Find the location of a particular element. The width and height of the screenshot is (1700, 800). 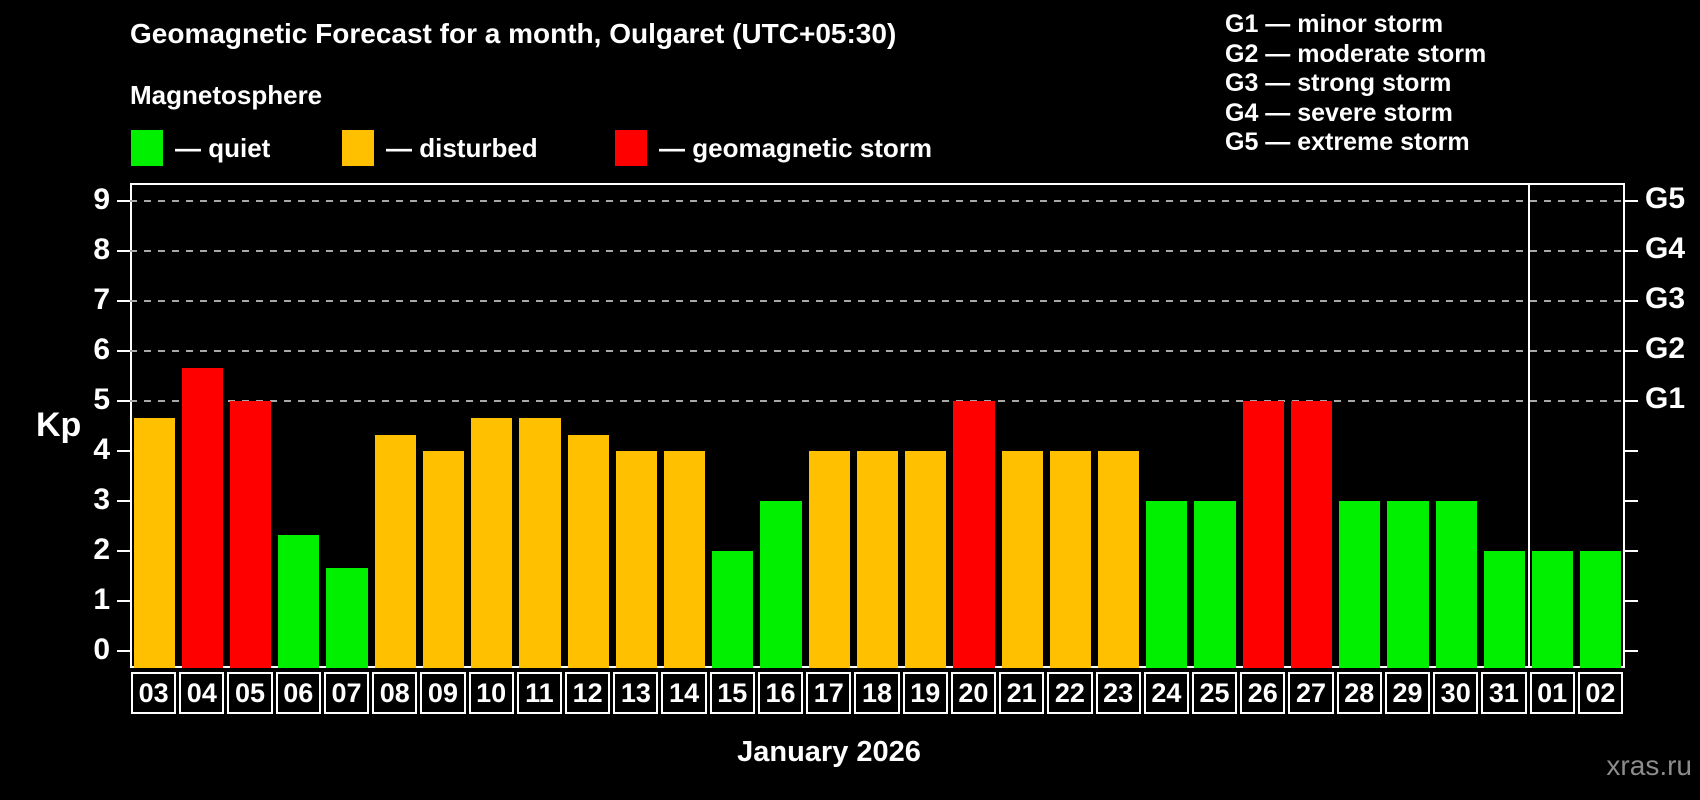

date-label-11: 11 is located at coordinates (539, 693).